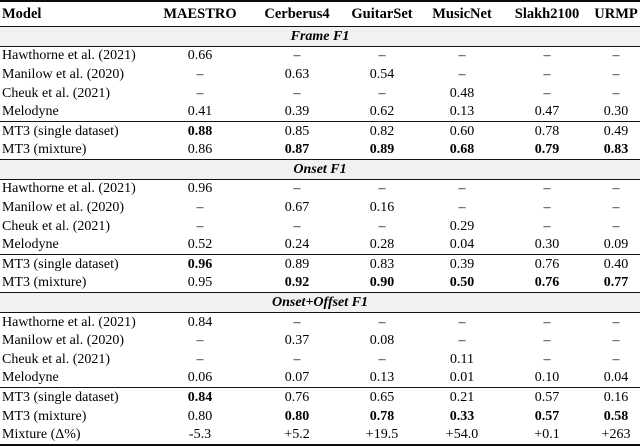  Describe the element at coordinates (320, 169) in the screenshot. I see `section-band: Onset F1` at that location.